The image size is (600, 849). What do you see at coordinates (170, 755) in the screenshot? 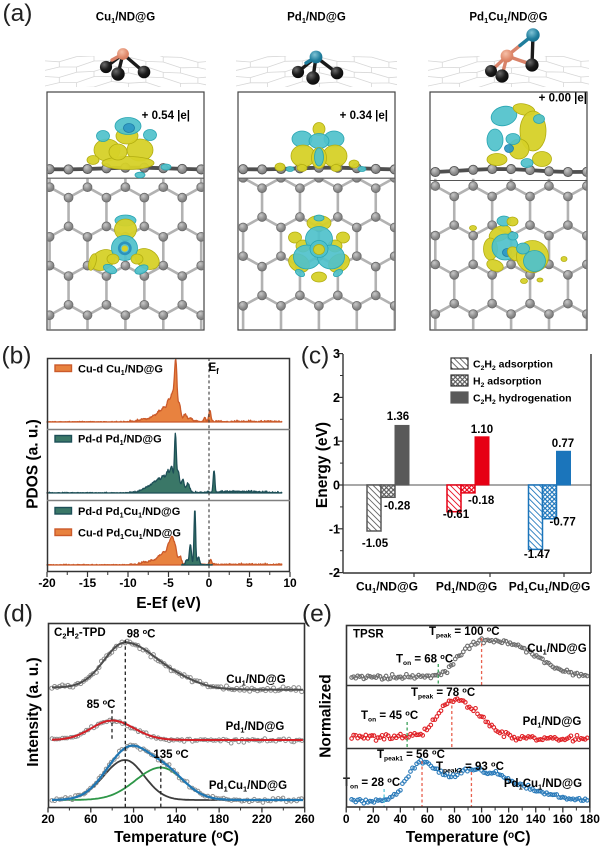
I see `svg-text: 135 o​C` at bounding box center [170, 755].